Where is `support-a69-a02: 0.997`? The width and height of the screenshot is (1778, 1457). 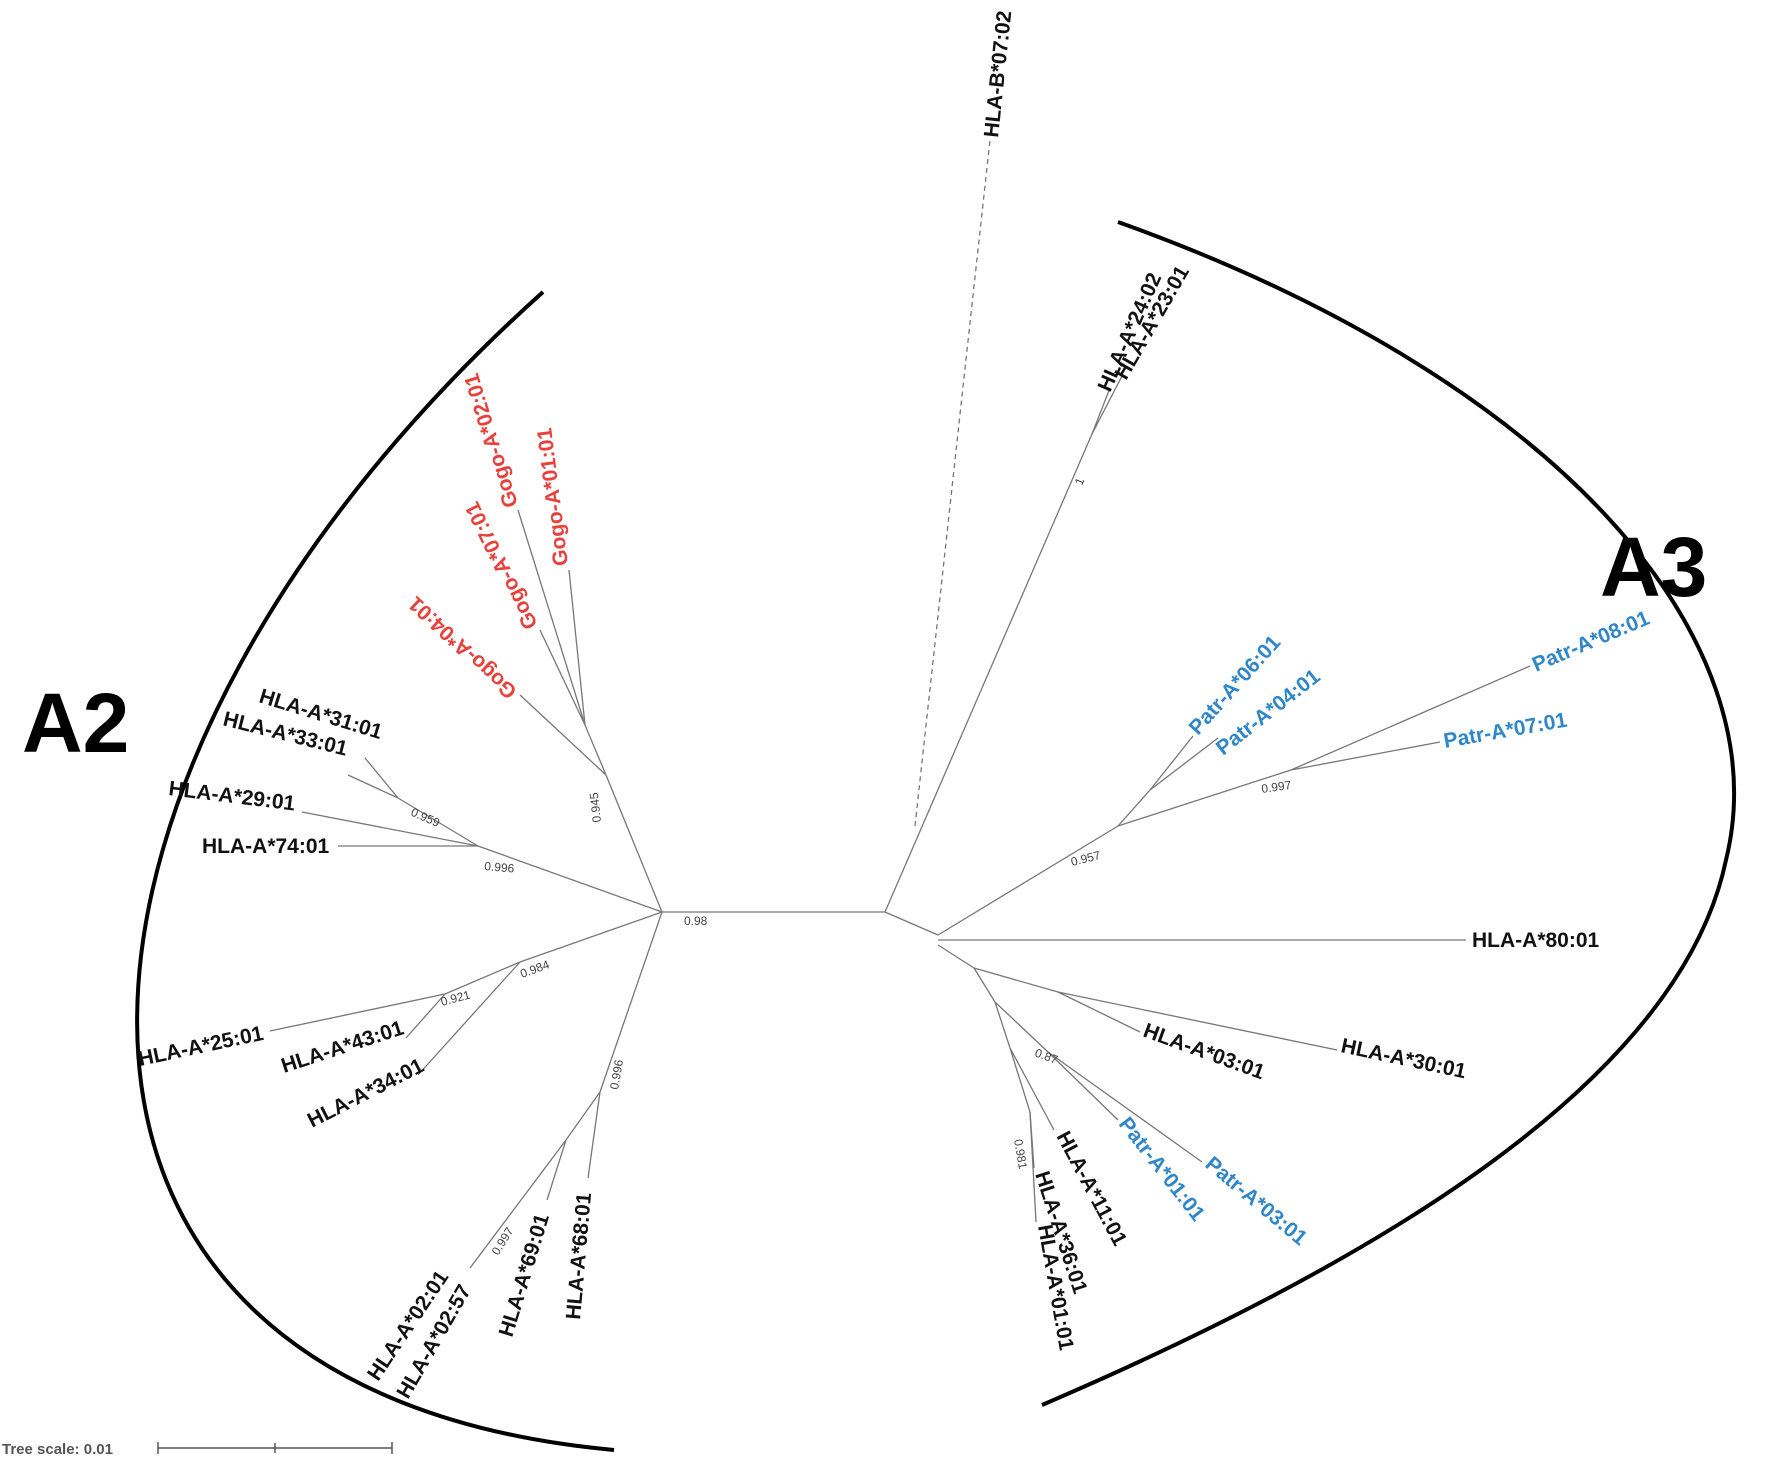
support-a69-a02: 0.997 is located at coordinates (503, 1240).